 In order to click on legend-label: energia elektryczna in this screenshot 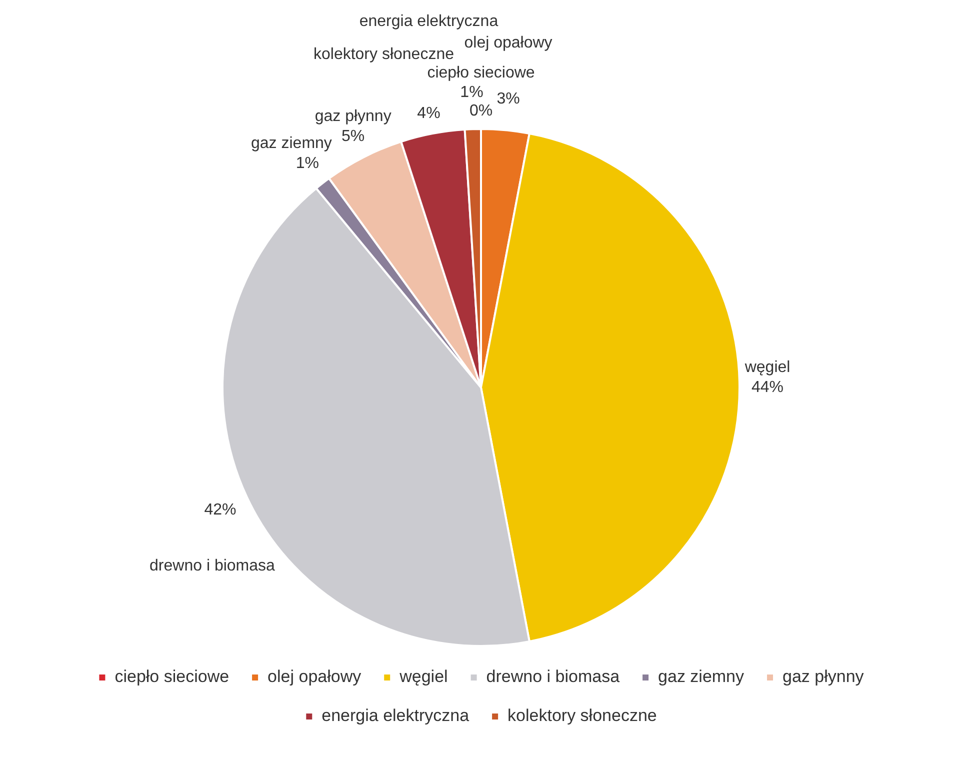, I will do `click(396, 716)`.